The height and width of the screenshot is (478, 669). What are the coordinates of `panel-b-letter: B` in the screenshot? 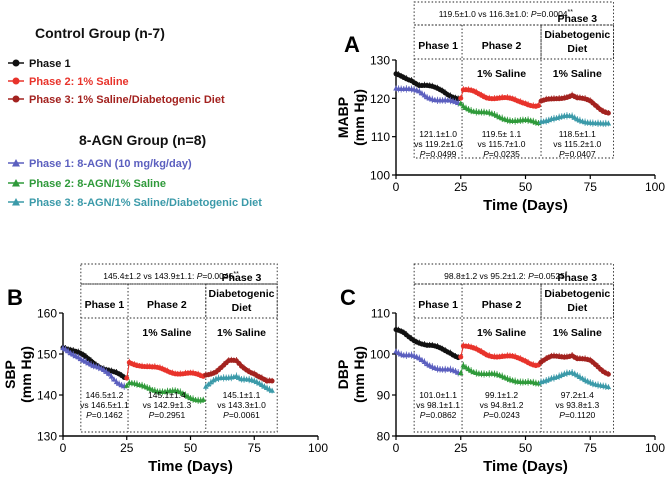 It's located at (15, 297).